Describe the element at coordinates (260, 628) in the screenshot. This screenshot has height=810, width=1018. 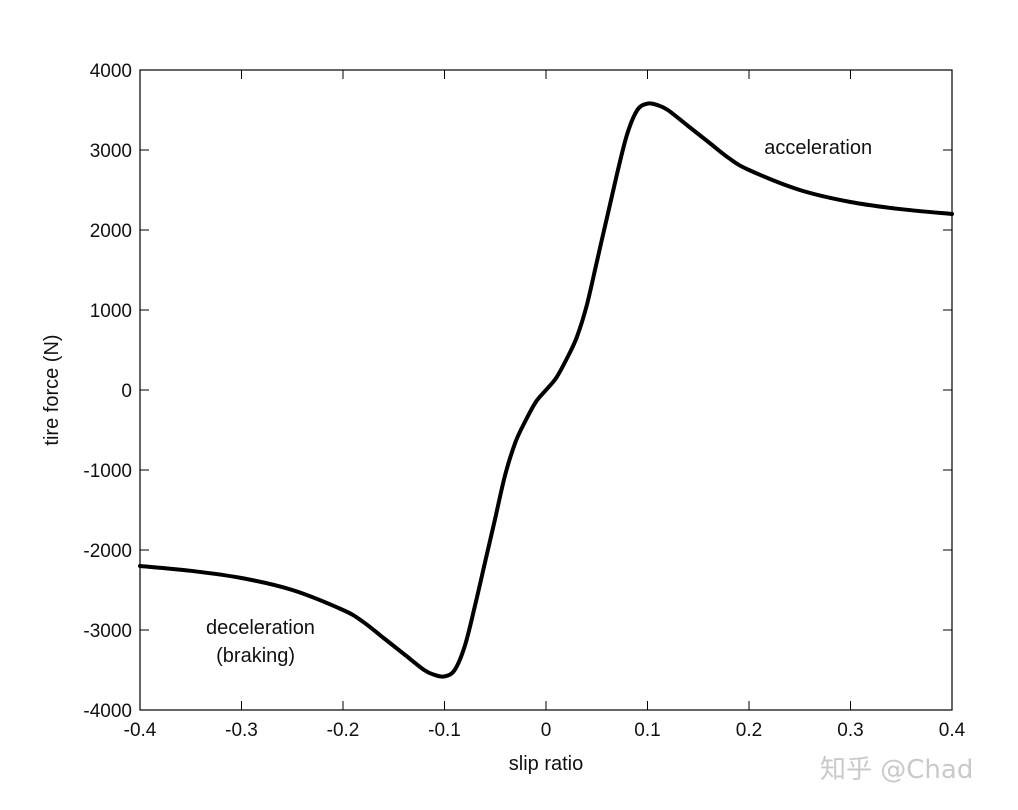
I see `annotation-deceleration: deceleration` at that location.